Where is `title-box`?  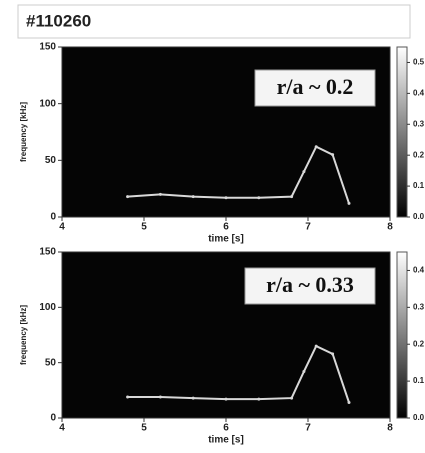 title-box is located at coordinates (214, 21).